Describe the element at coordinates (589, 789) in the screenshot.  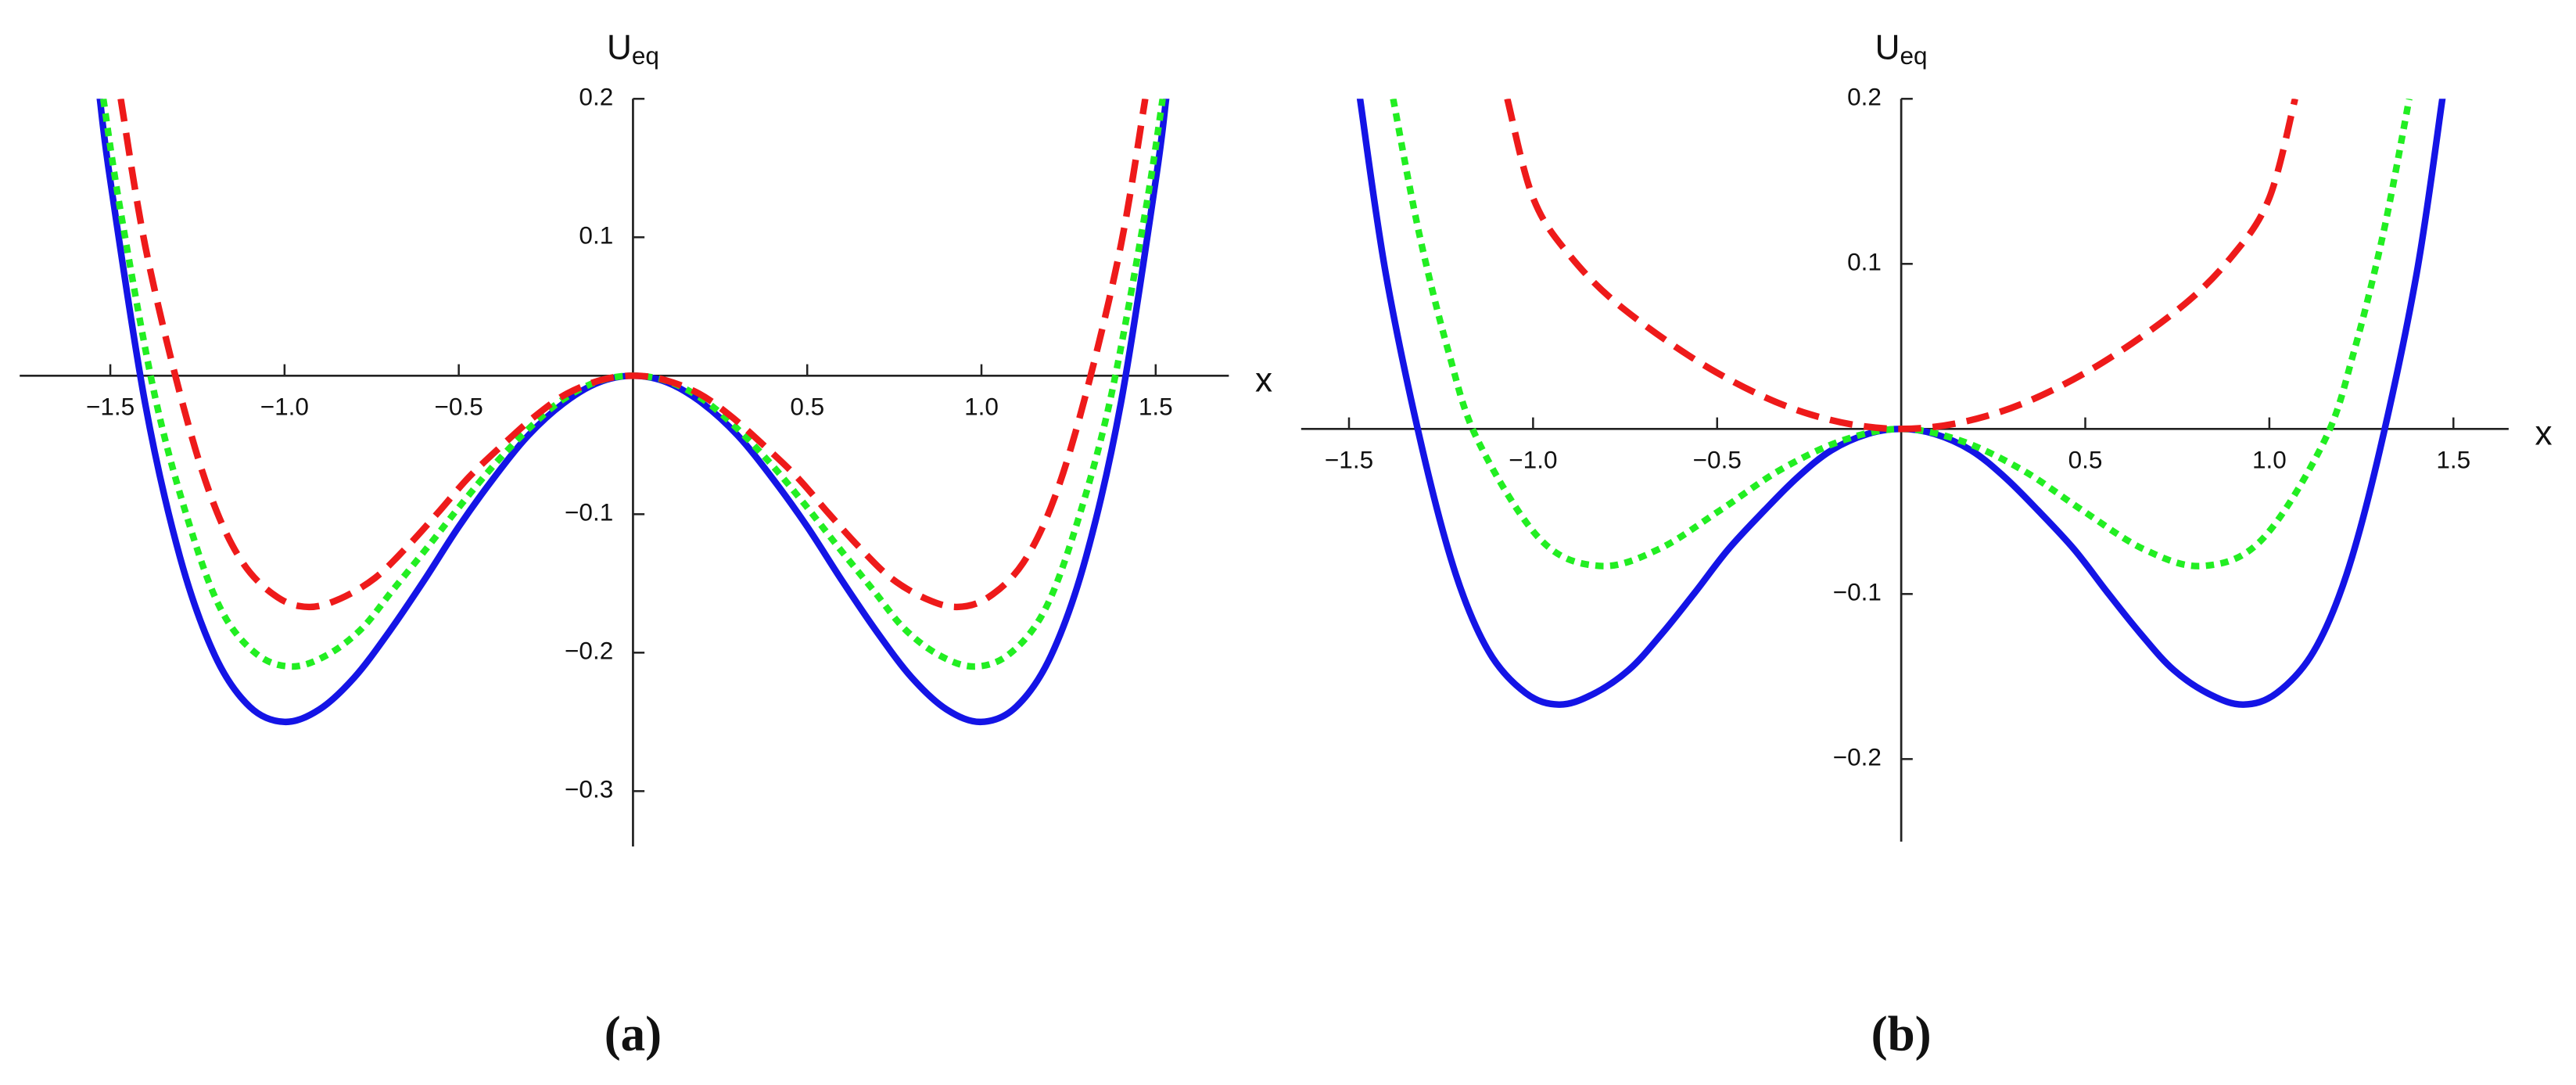
I see `y-tick-label: −0.3` at that location.